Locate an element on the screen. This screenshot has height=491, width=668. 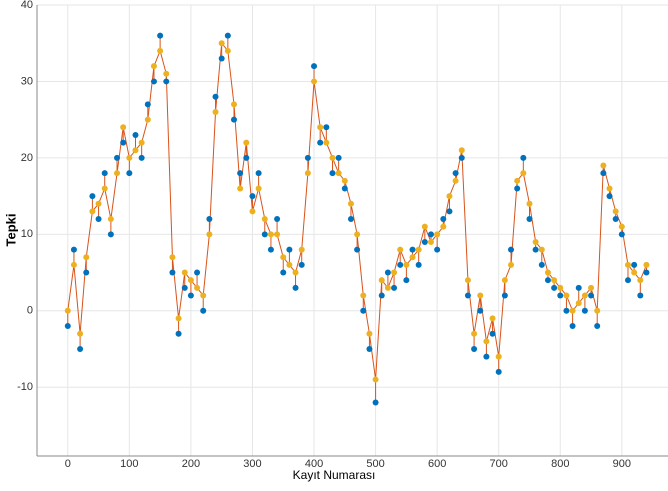
y-tick-label: 10 is located at coordinates (27, 234).